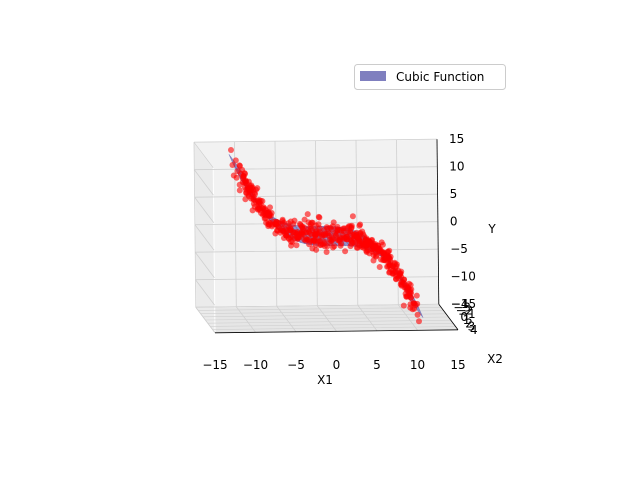 This screenshot has height=480, width=640. What do you see at coordinates (462, 307) in the screenshot?
I see `y-tick-label: −3` at bounding box center [462, 307].